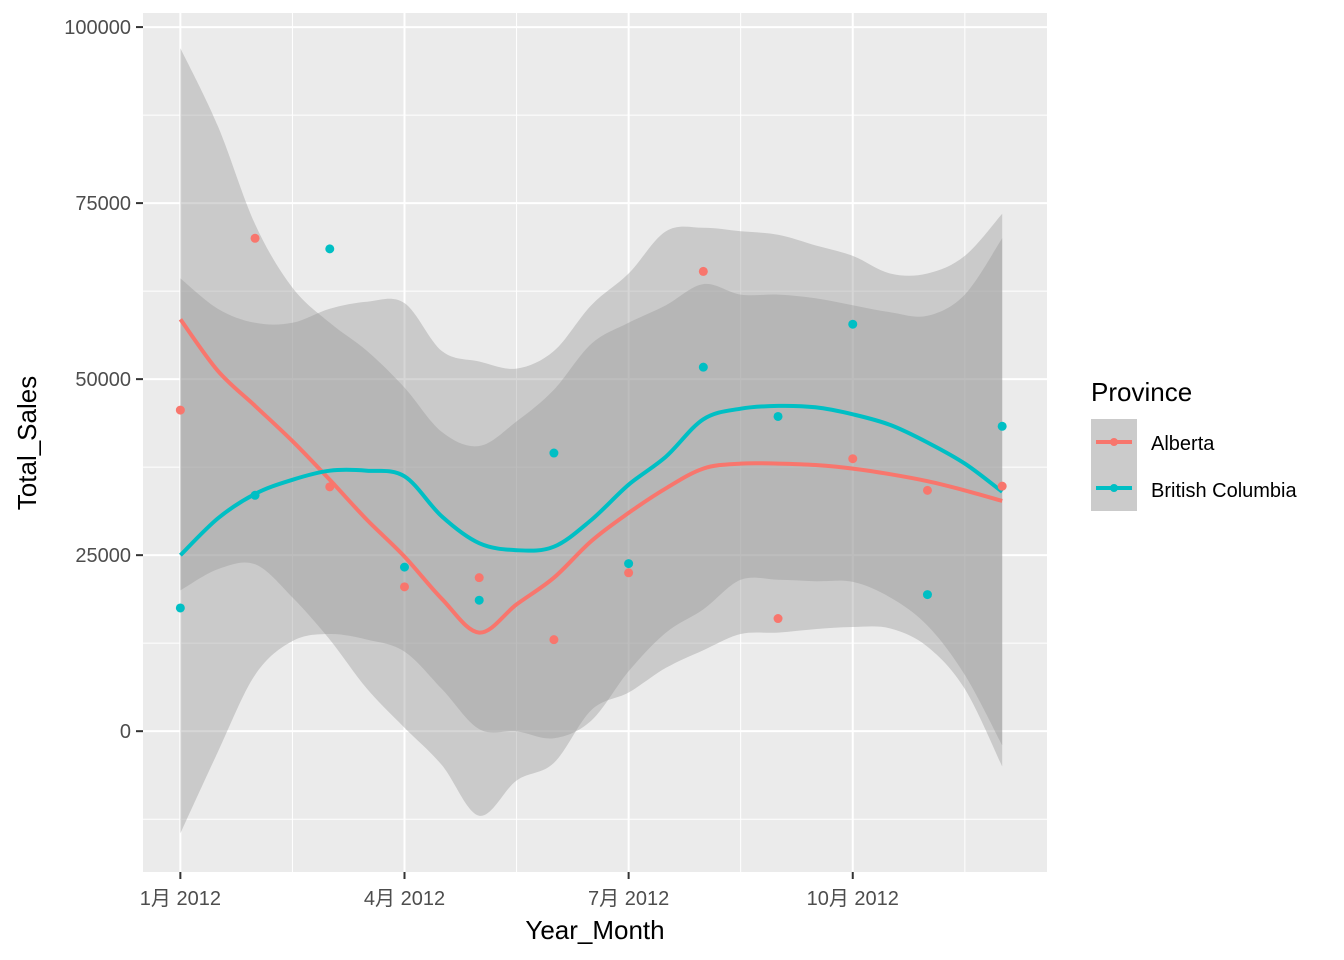  What do you see at coordinates (1141, 392) in the screenshot?
I see `legend-title: Province` at bounding box center [1141, 392].